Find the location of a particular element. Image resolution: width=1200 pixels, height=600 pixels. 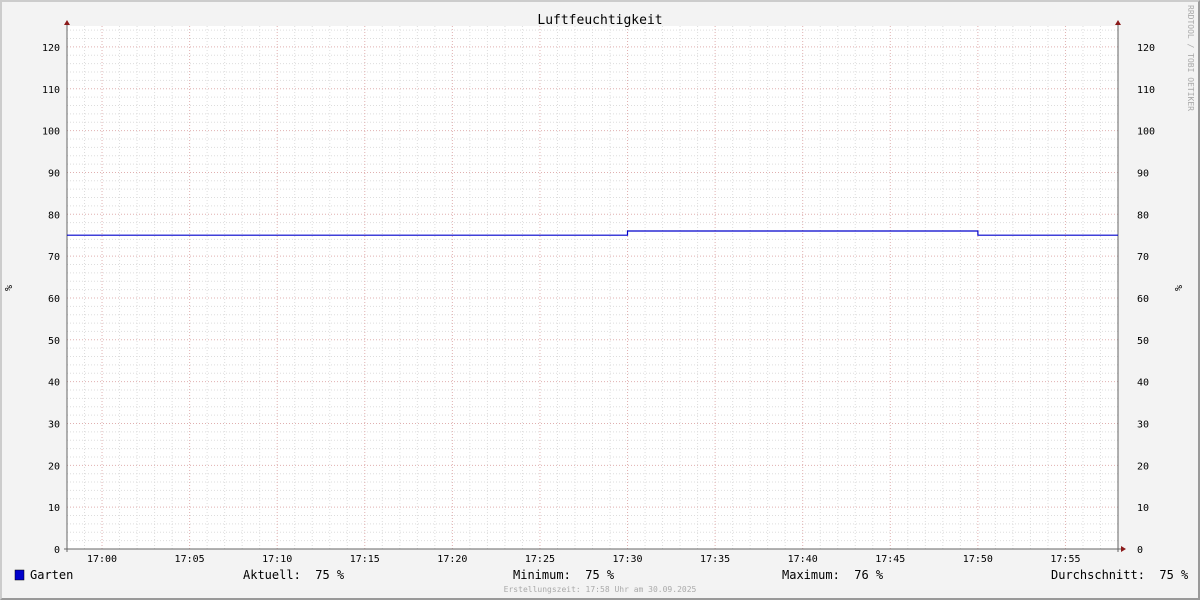

y-tick-label-left: 110 is located at coordinates (51, 90).